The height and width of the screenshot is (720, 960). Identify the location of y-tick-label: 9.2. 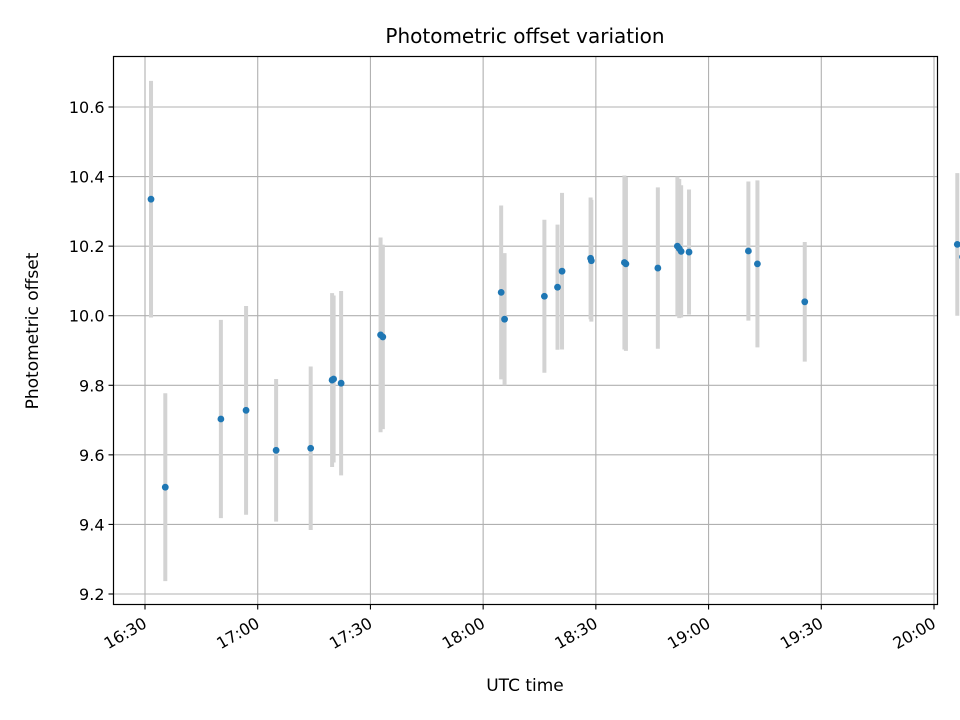
(91, 594).